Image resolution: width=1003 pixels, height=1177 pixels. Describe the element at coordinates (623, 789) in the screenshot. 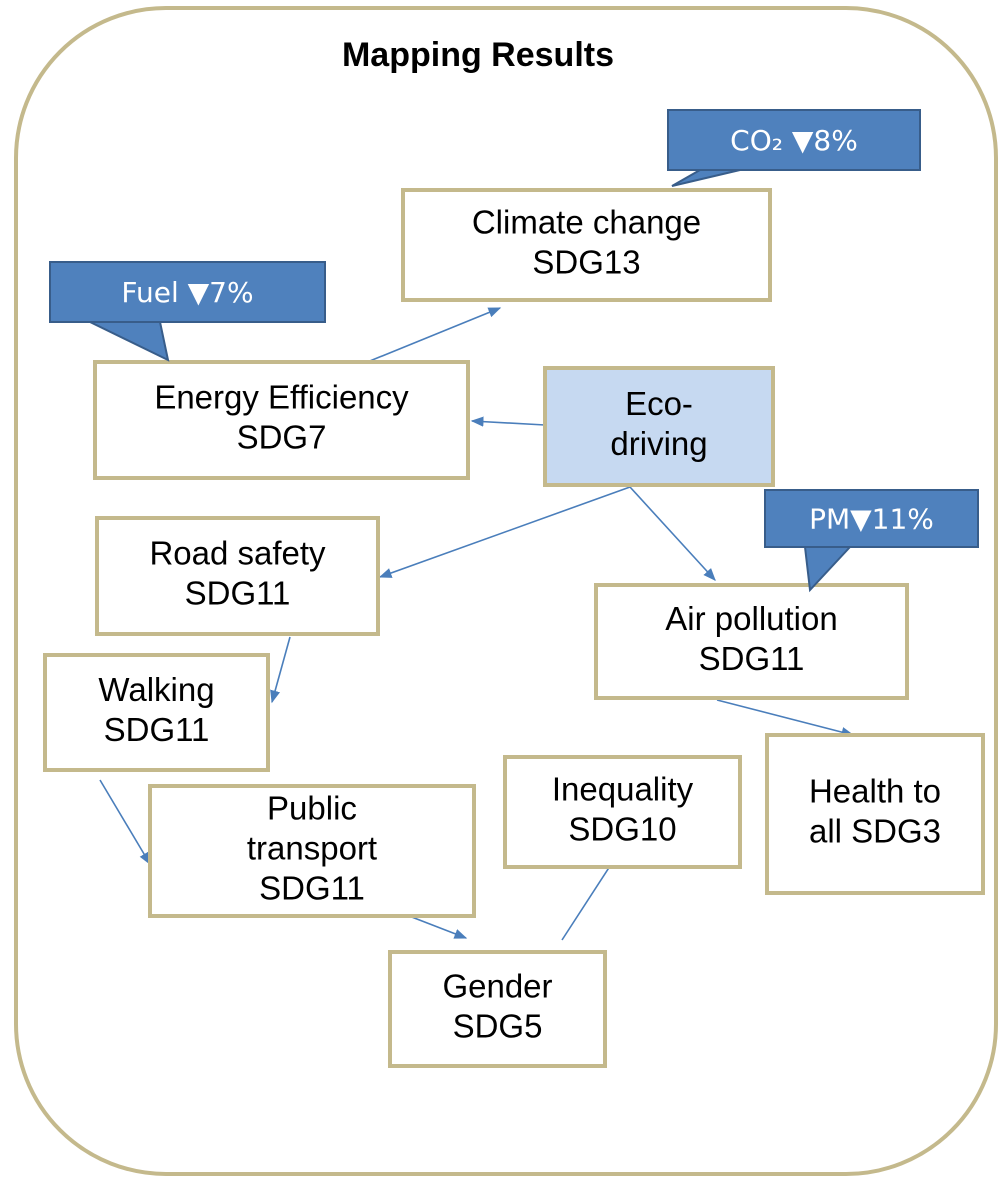

I see `node-label: Inequality` at that location.